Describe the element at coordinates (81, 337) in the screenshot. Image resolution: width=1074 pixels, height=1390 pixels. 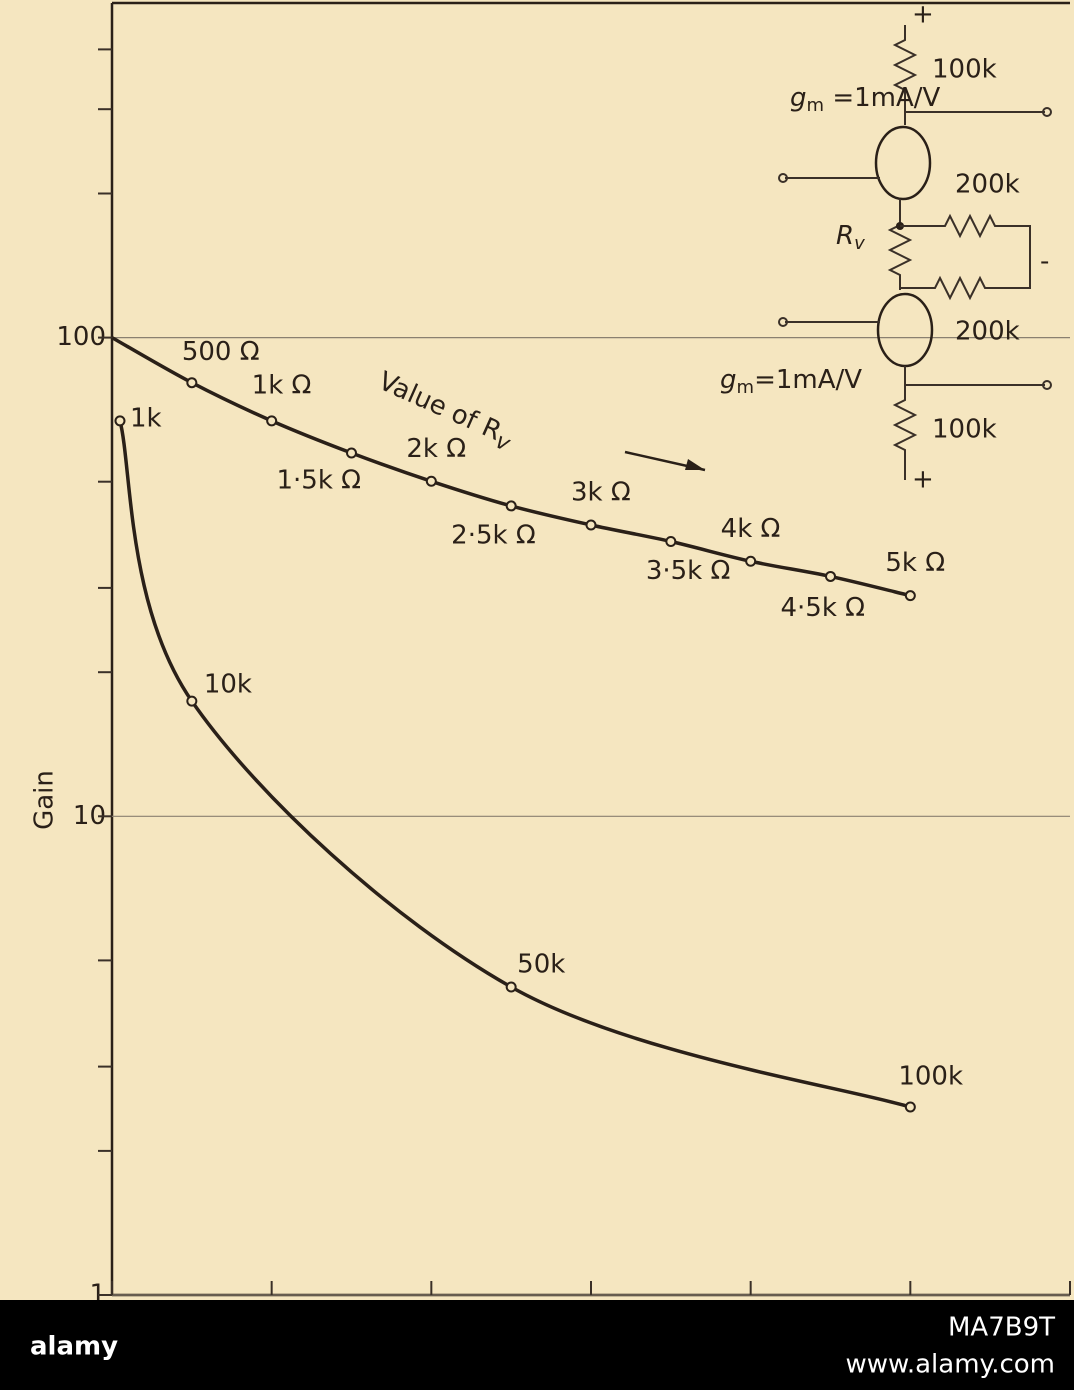
I see `y-tick-label: 100` at that location.